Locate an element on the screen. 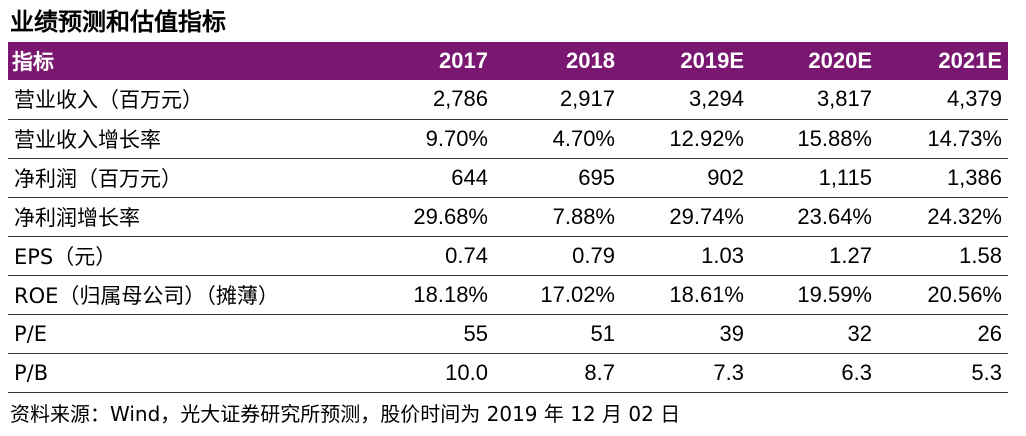 Image resolution: width=1026 pixels, height=436 pixels. table-cell: 8.7 is located at coordinates (557, 373).